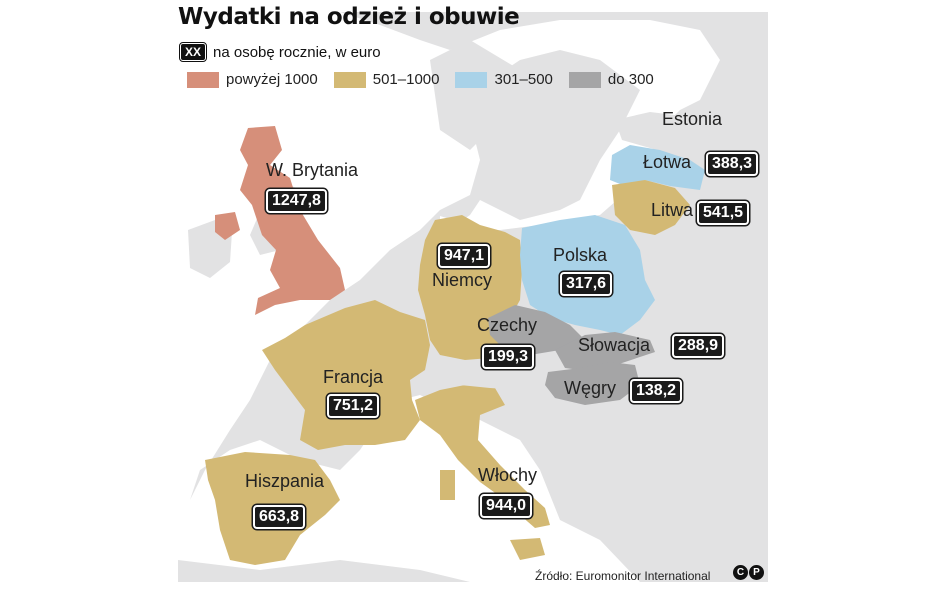 This screenshot has height=593, width=948. Describe the element at coordinates (692, 119) in the screenshot. I see `country-label-estonia: Estonia` at that location.